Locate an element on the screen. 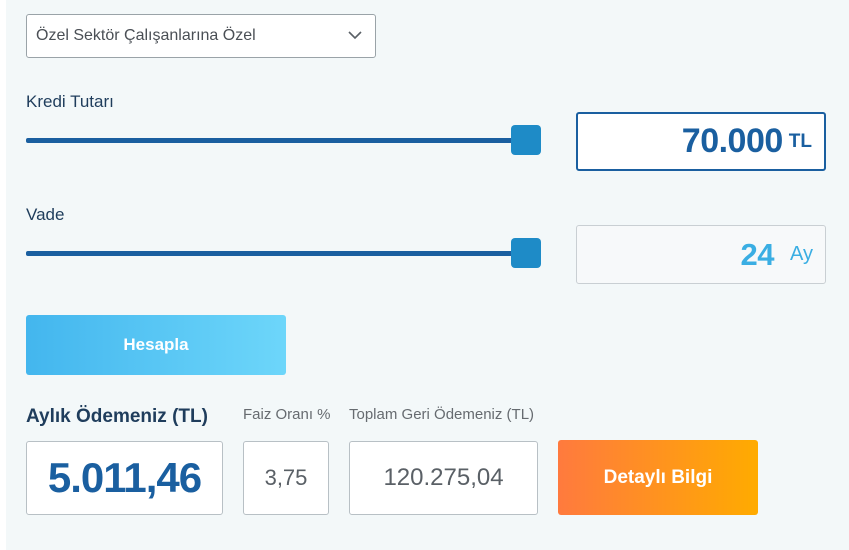 Image resolution: width=849 pixels, height=550 pixels. total-repayment-value: 120.275,04 is located at coordinates (443, 477).